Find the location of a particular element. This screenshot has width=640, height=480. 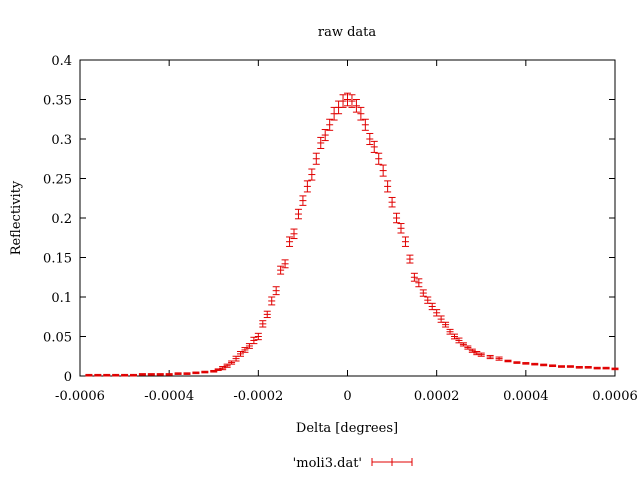

y-tick-label: 0.05 is located at coordinates (57, 338).